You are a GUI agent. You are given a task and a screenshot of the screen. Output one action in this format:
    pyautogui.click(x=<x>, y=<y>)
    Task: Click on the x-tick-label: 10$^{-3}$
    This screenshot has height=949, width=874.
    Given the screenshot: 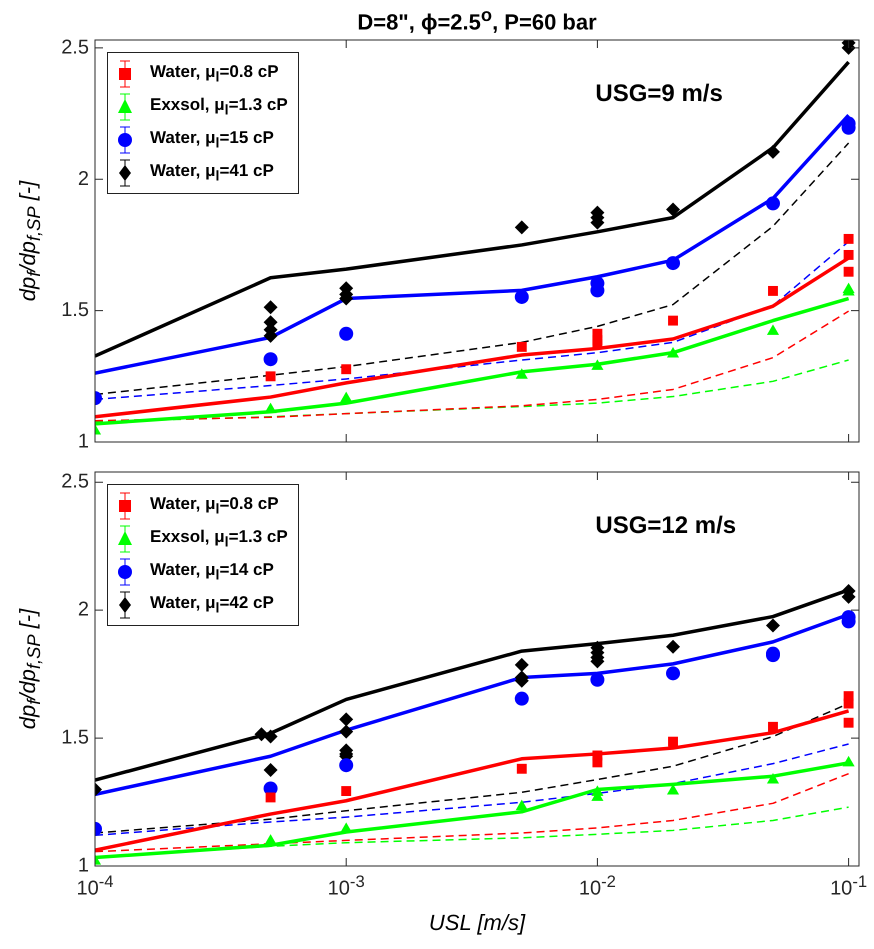 What is the action you would take?
    pyautogui.click(x=346, y=886)
    